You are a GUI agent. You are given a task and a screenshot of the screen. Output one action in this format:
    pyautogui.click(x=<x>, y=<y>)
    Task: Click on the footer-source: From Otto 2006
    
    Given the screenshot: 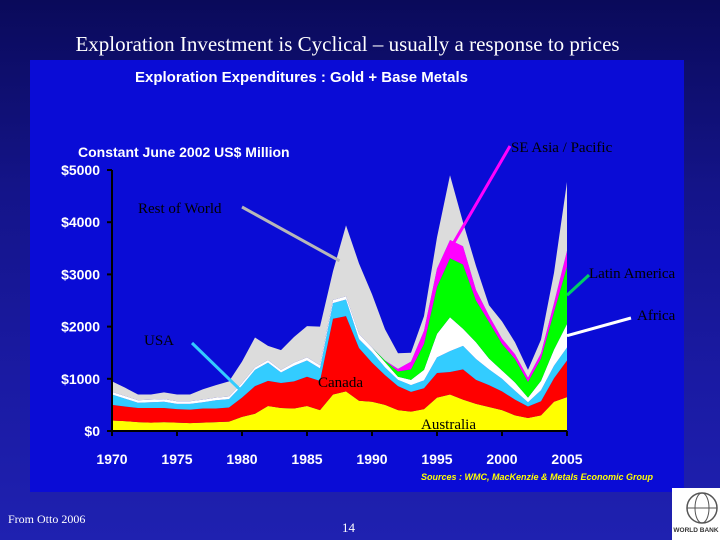 What is the action you would take?
    pyautogui.click(x=47, y=519)
    